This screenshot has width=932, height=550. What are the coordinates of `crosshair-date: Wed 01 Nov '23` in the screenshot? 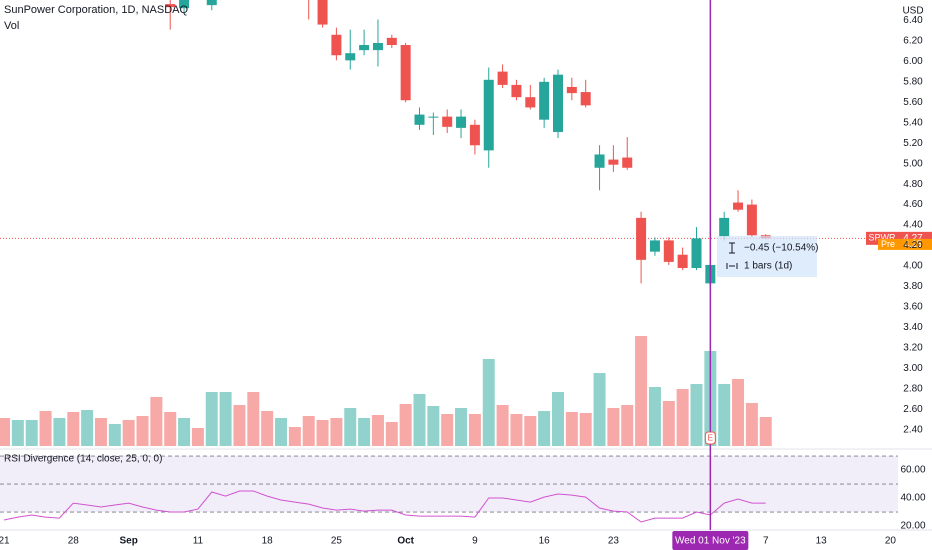 It's located at (710, 541).